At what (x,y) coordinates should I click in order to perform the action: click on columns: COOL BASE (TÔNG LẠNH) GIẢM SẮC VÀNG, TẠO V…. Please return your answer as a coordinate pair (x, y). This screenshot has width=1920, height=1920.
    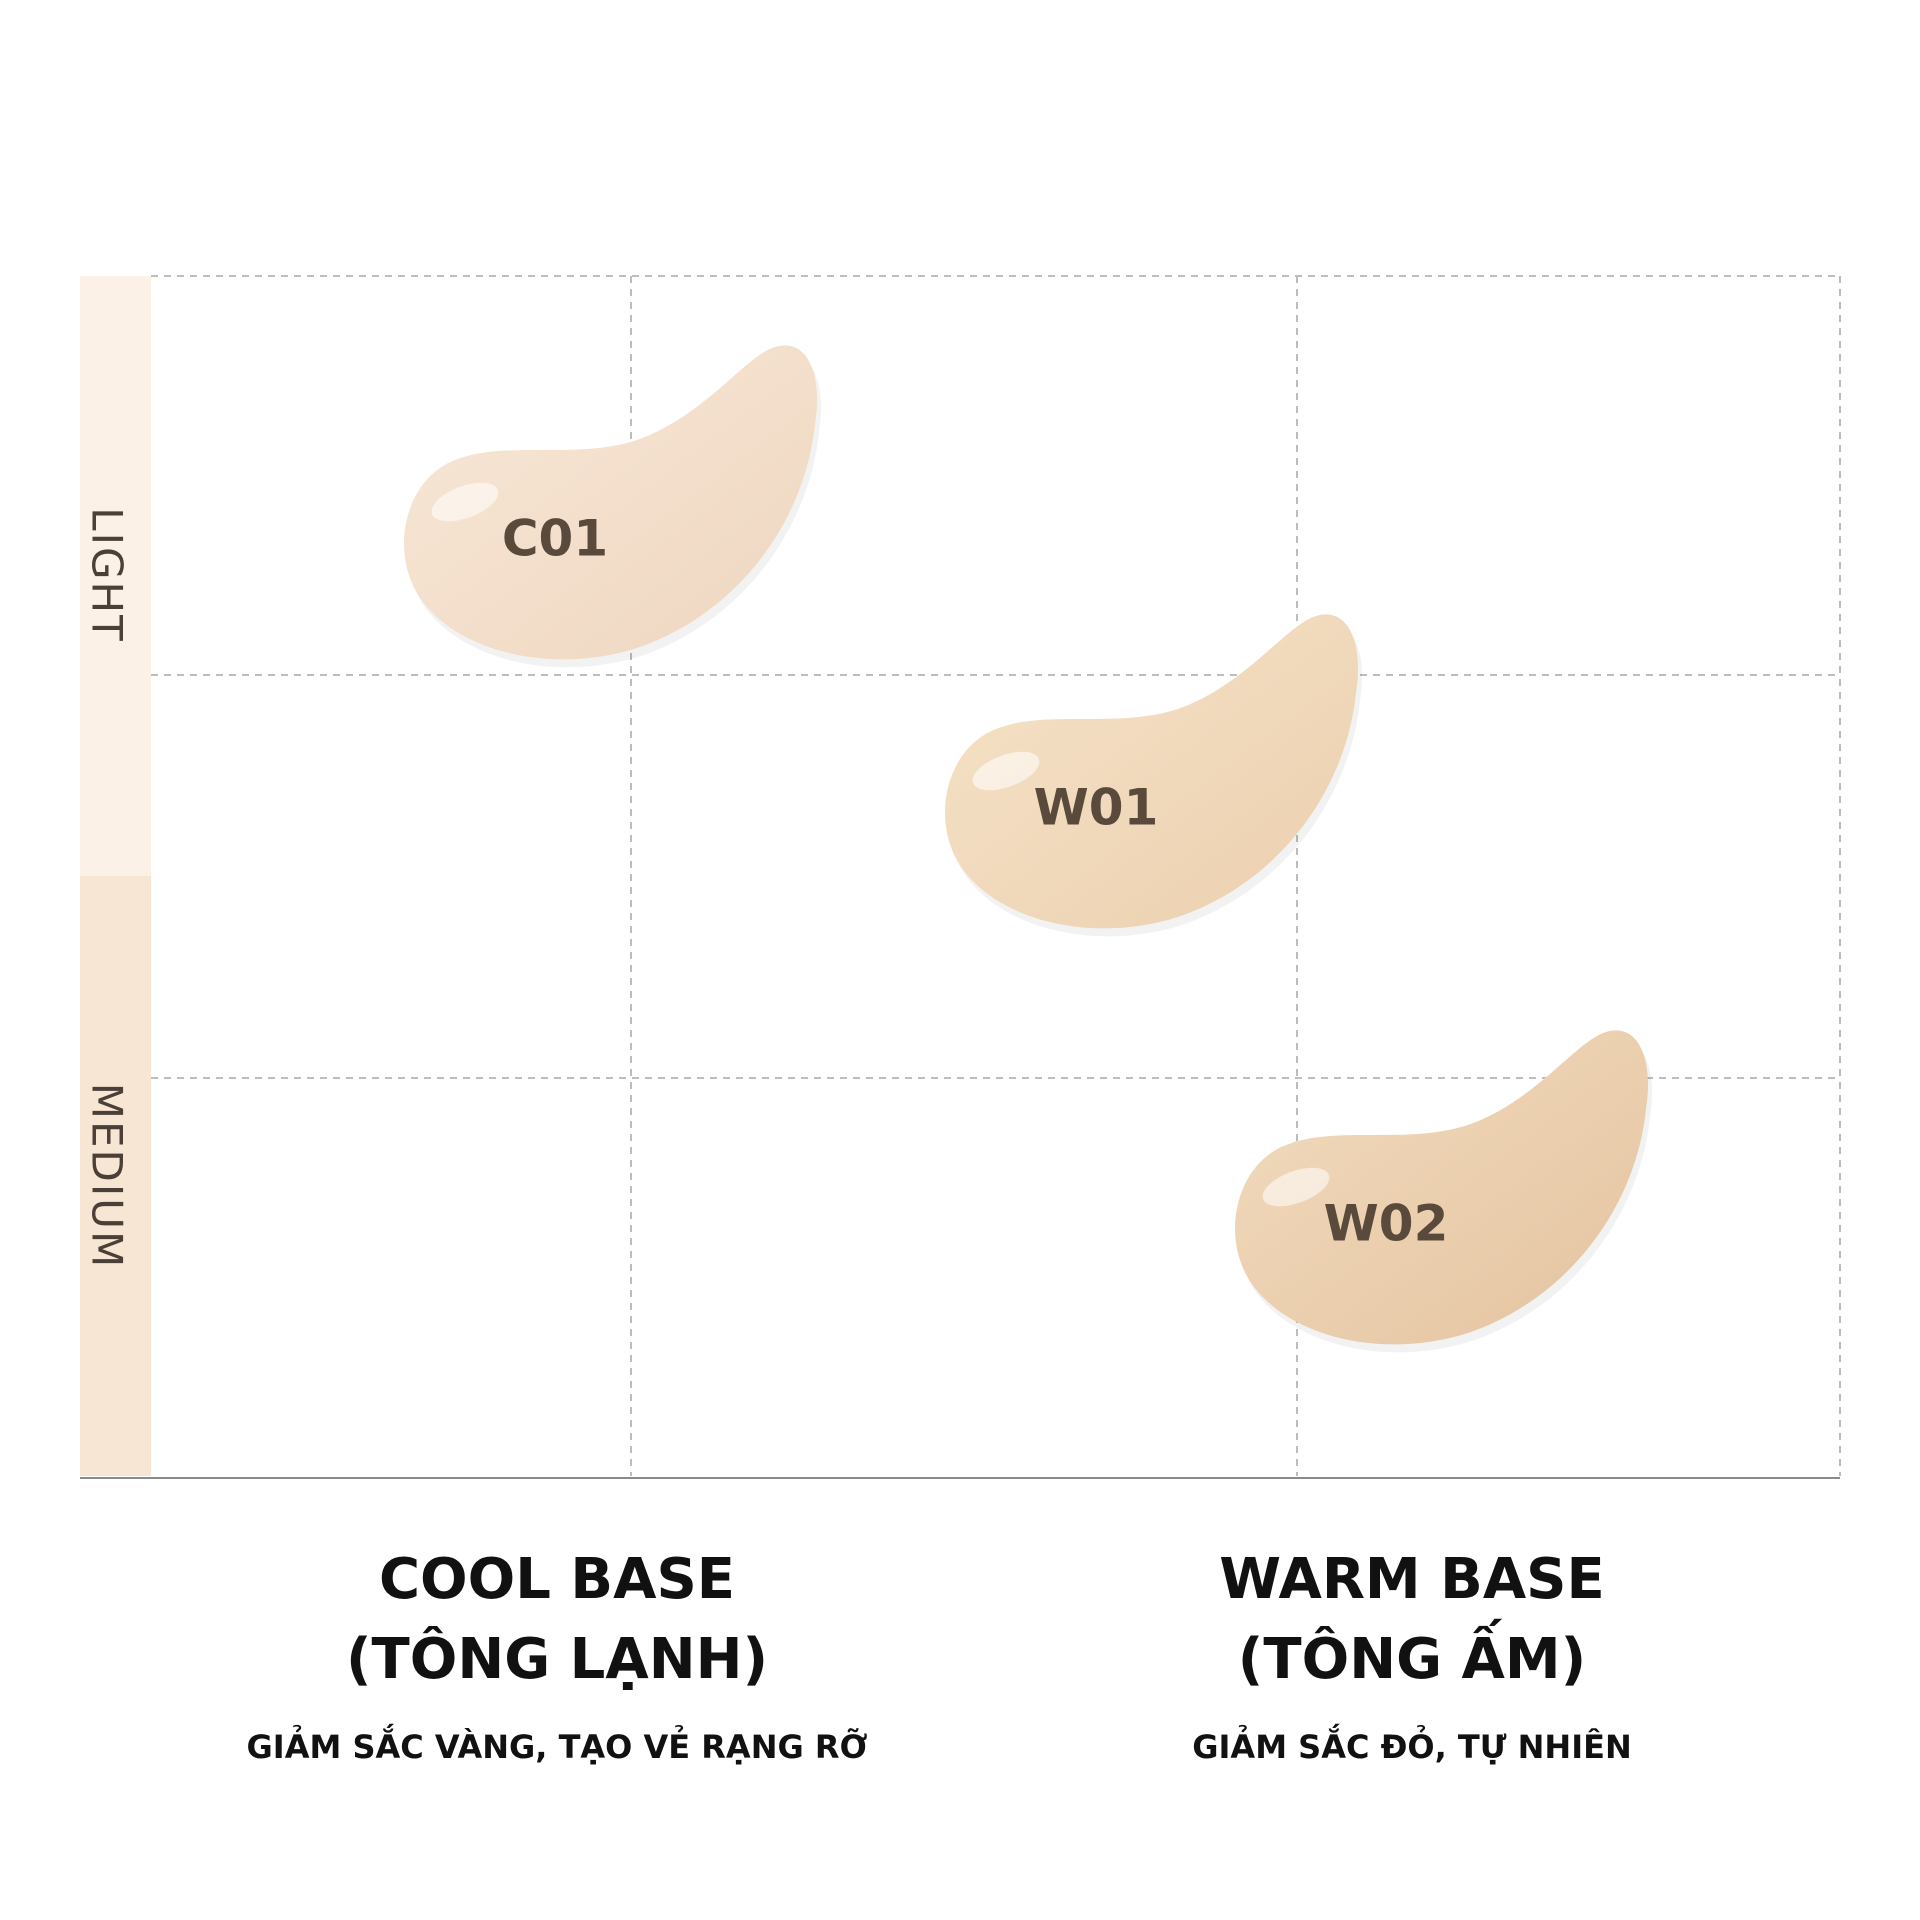
    Looking at the image, I should click on (939, 1656).